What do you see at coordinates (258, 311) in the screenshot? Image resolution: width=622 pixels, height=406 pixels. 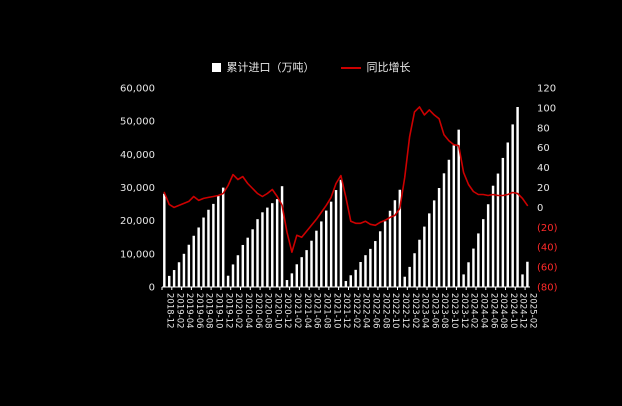 I see `x-tick-label: 2020-06` at bounding box center [258, 311].